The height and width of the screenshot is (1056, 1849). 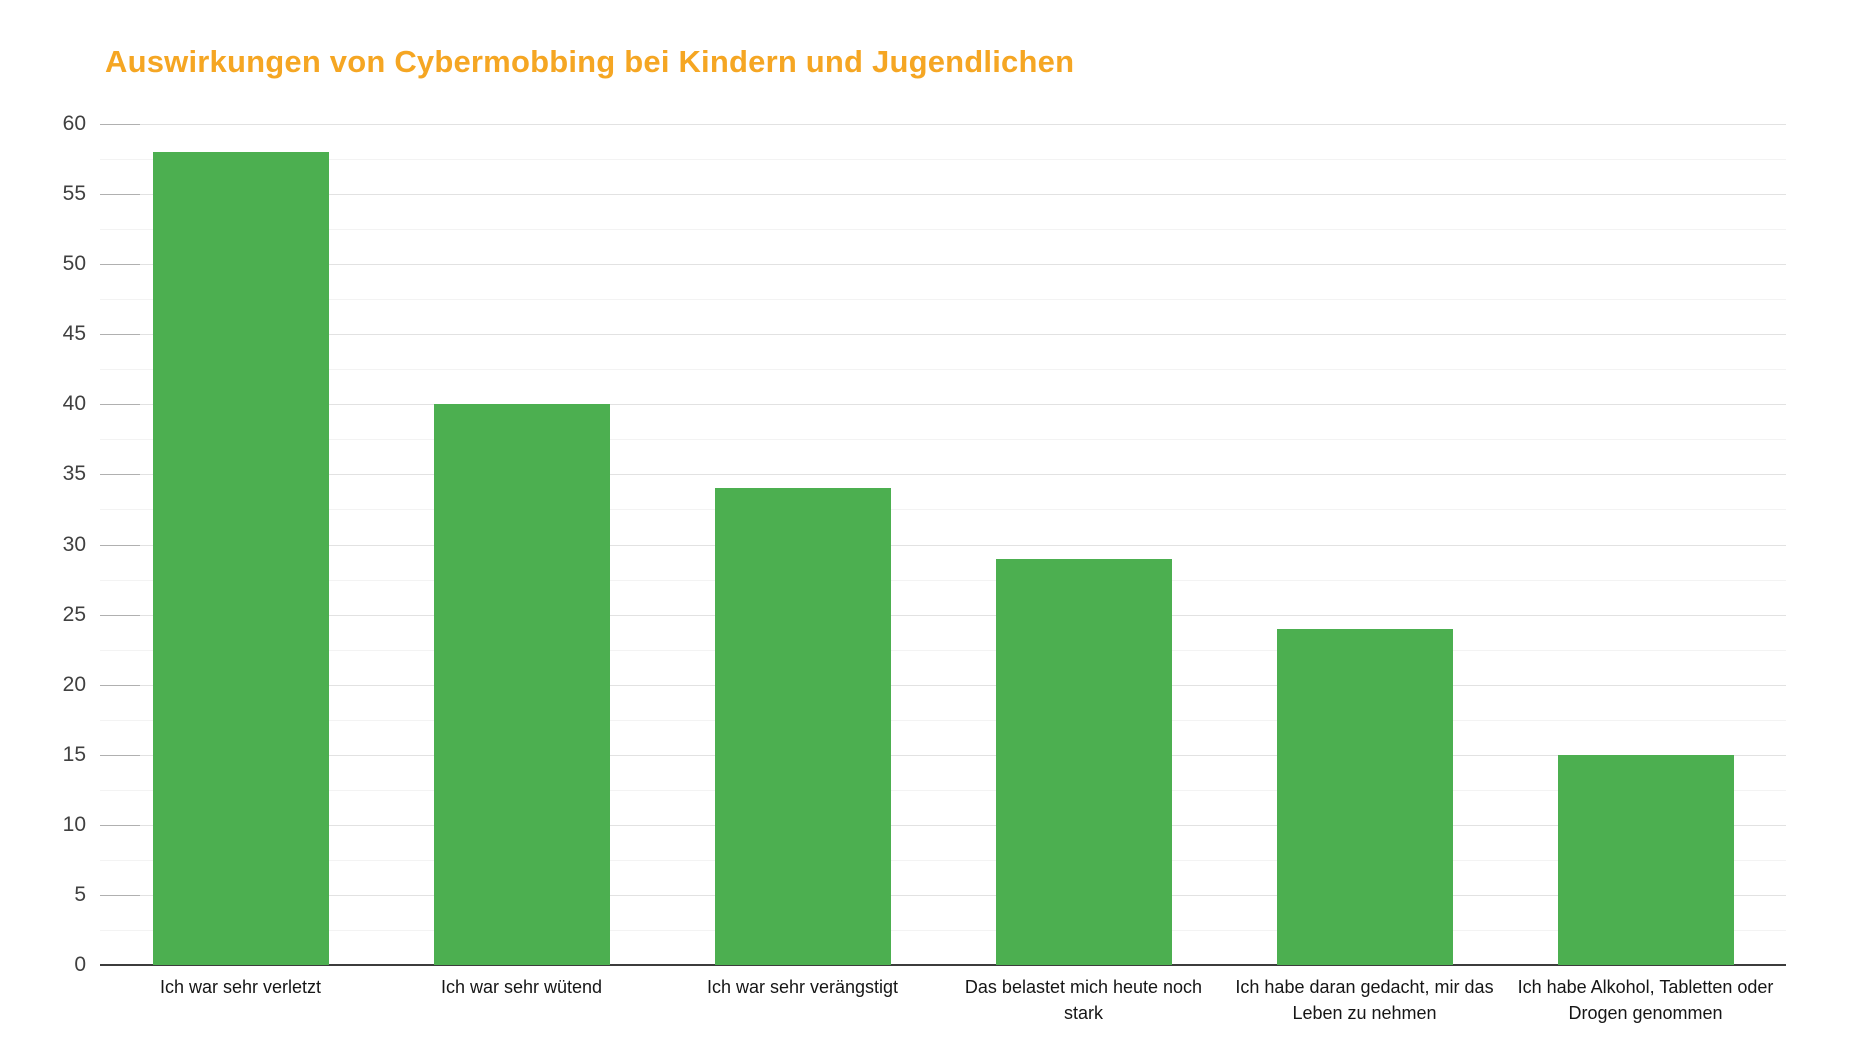 What do you see at coordinates (74, 544) in the screenshot?
I see `y-axis-label: 30` at bounding box center [74, 544].